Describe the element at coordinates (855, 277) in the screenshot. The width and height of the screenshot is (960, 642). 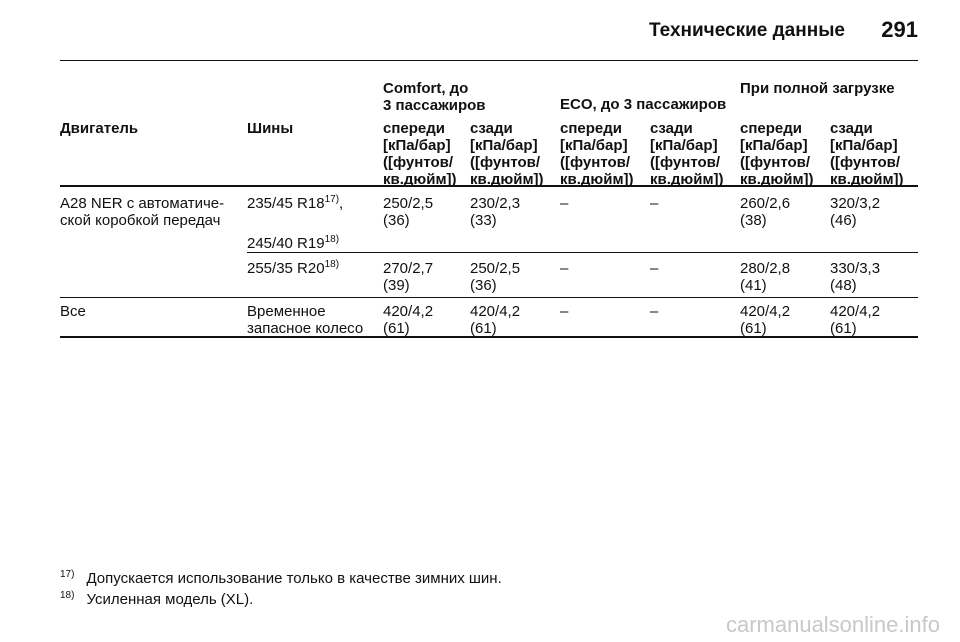
I see `pressure-cell: 330/3,3 (48)` at that location.